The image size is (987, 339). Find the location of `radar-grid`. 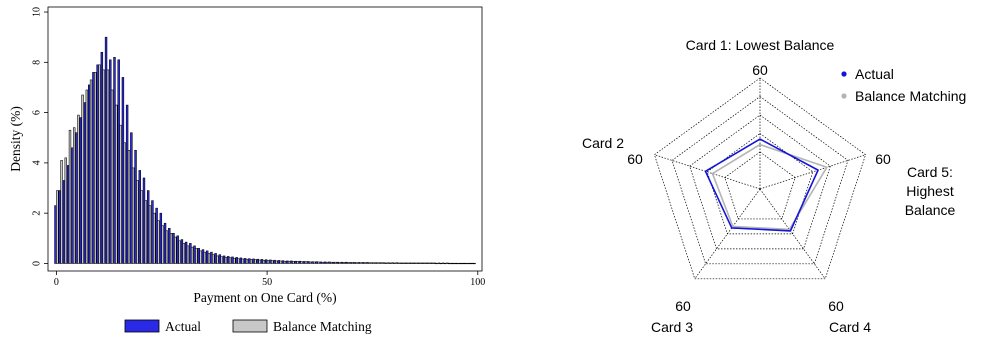

radar-grid is located at coordinates (760, 178).